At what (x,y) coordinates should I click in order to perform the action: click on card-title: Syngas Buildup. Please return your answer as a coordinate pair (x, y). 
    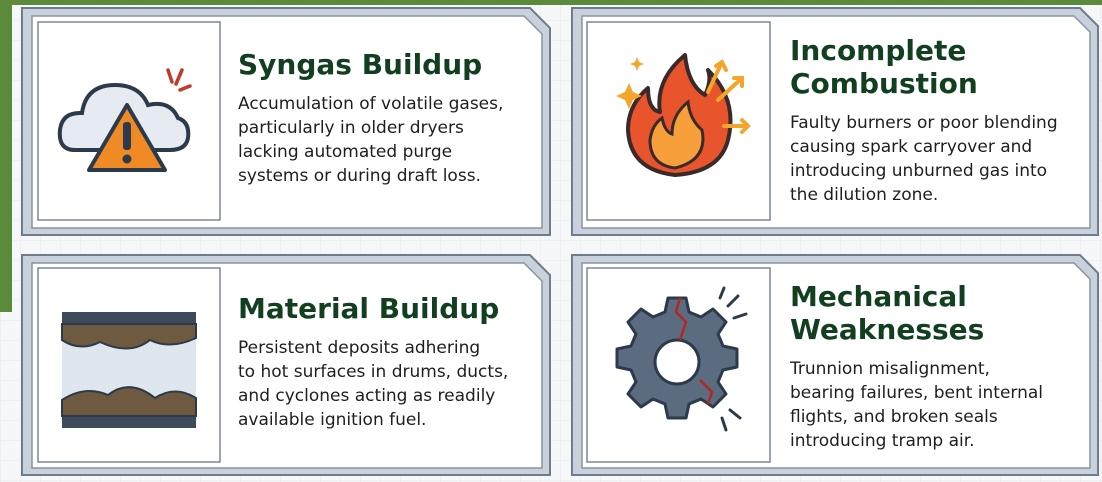
    Looking at the image, I should click on (360, 64).